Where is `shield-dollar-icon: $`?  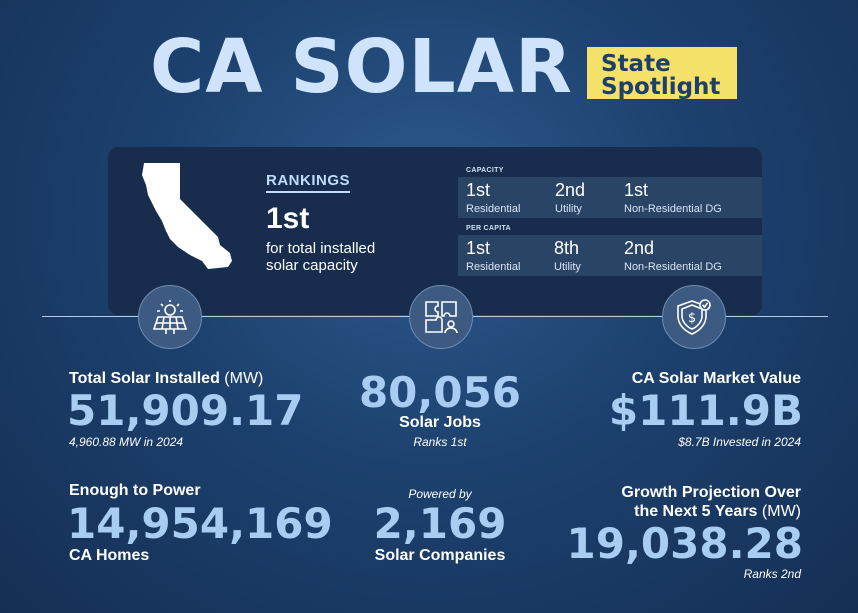 shield-dollar-icon: $ is located at coordinates (694, 317).